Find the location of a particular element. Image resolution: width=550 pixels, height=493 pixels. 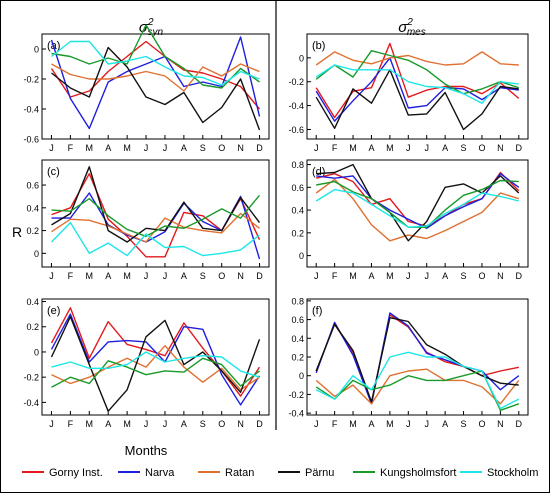

legend-item: Stockholm is located at coordinates (499, 473).